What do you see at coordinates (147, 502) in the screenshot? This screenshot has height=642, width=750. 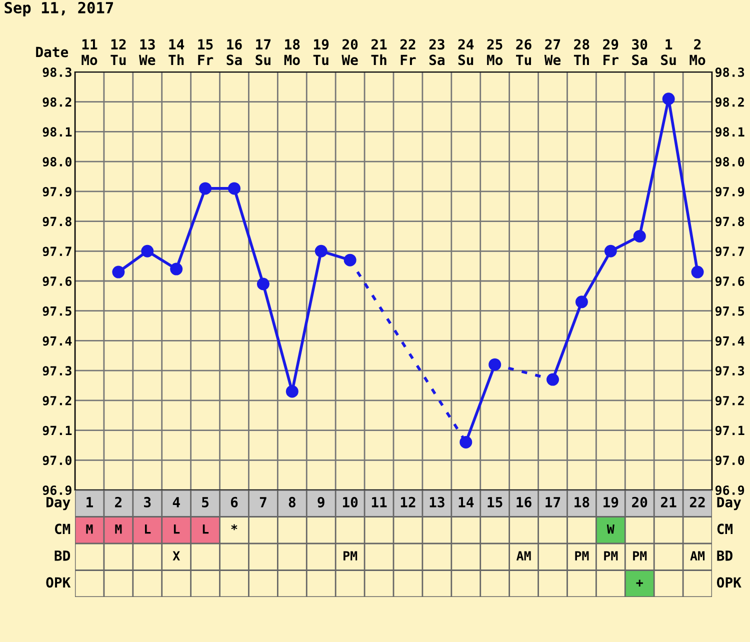 I see `x-tick-label: 3` at bounding box center [147, 502].